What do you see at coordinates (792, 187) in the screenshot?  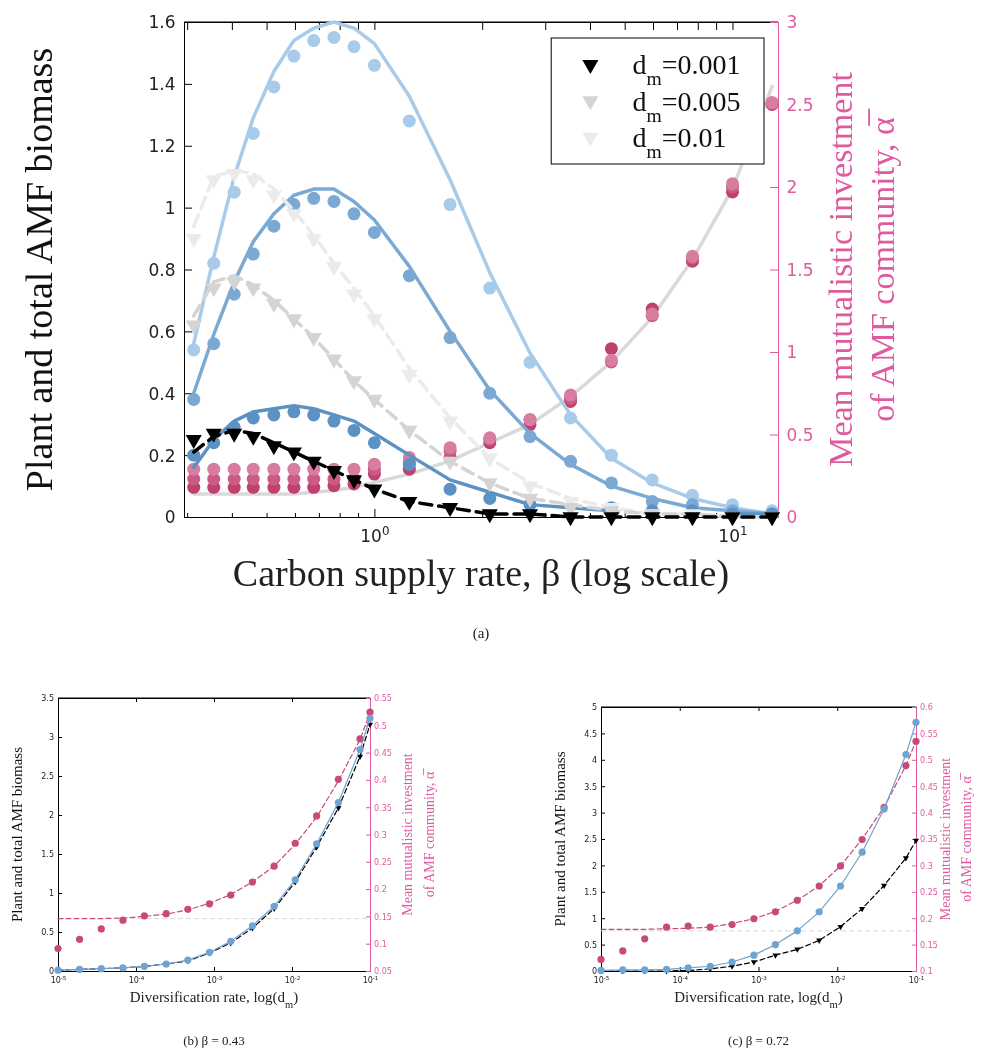 I see `y2-tick-label: 2` at bounding box center [792, 187].